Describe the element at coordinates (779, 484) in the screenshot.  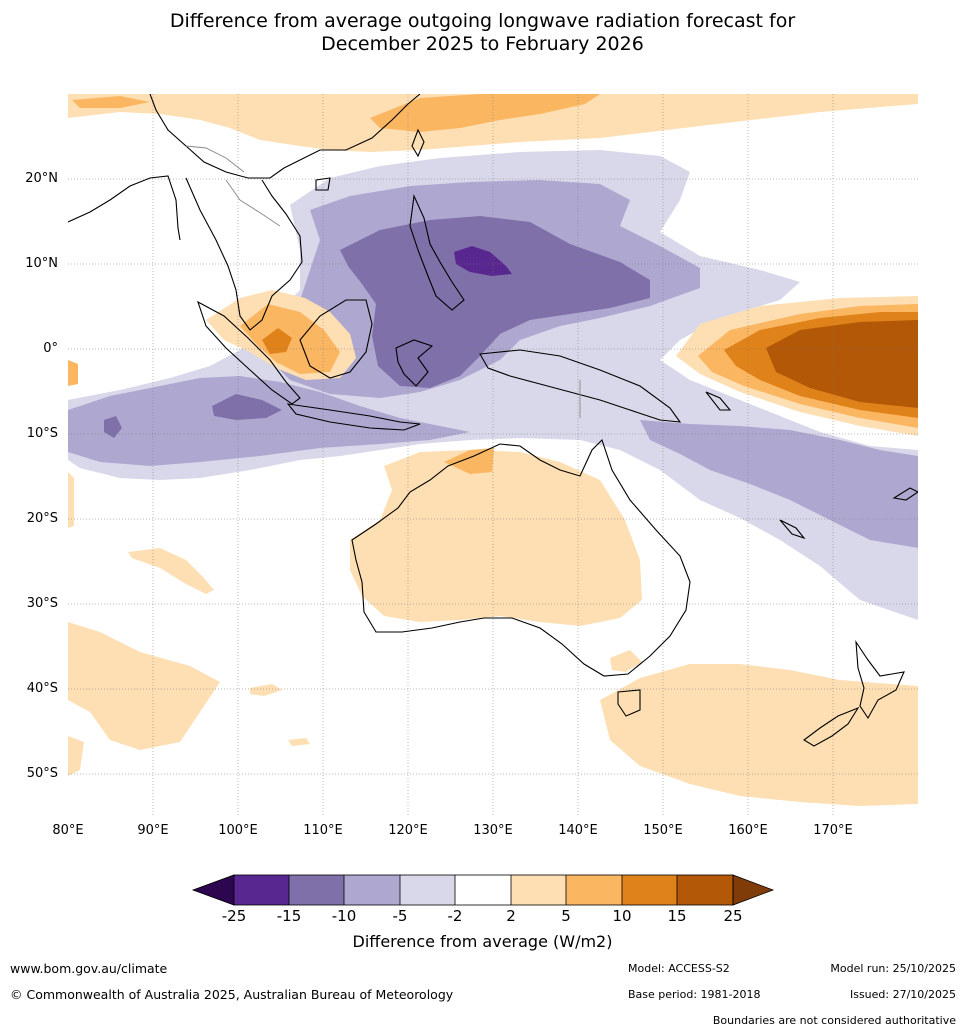
I see `anomaly-region-south-pacific-cool-mid` at that location.